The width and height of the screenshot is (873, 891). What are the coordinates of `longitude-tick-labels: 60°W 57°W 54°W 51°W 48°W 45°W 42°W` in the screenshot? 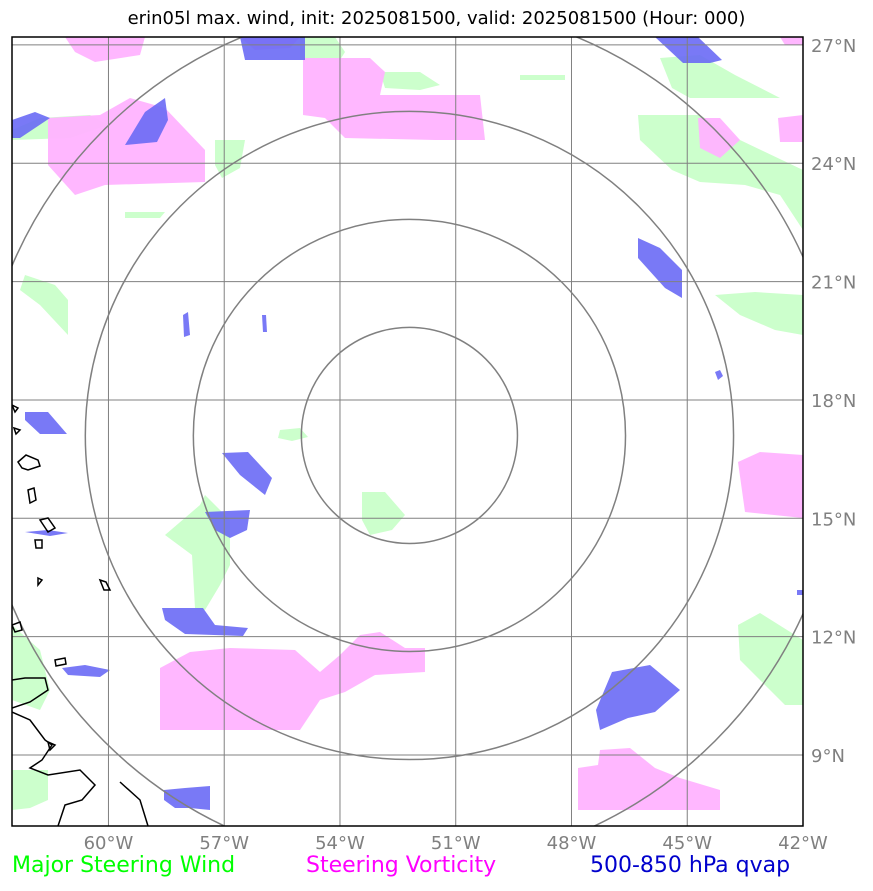 It's located at (456, 843).